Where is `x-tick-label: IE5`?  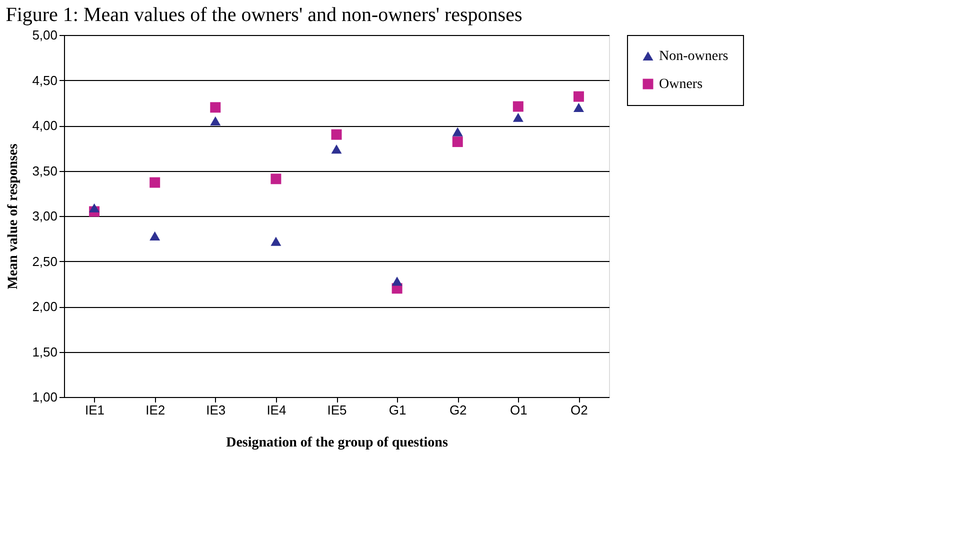 x-tick-label: IE5 is located at coordinates (337, 410).